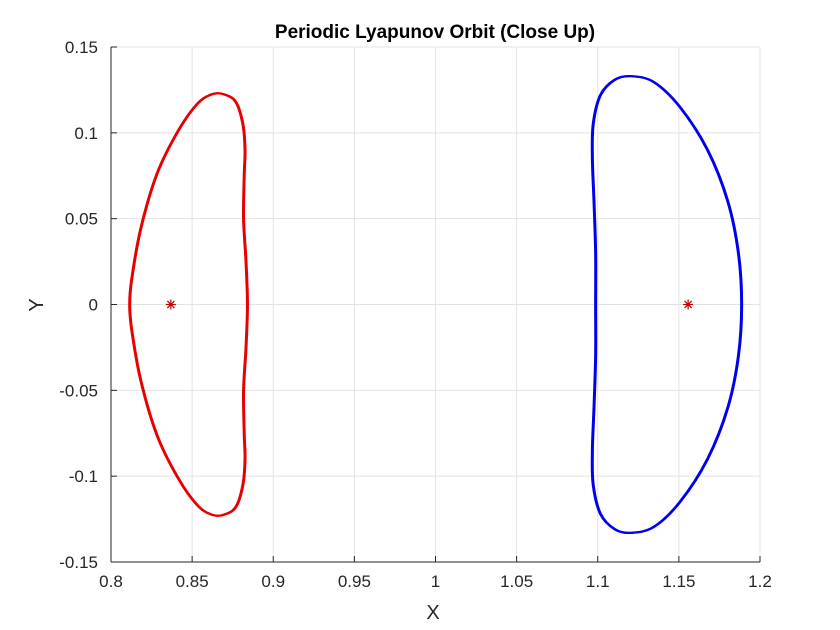 This screenshot has width=840, height=630. I want to click on y-tick-label: 0.15, so click(81, 47).